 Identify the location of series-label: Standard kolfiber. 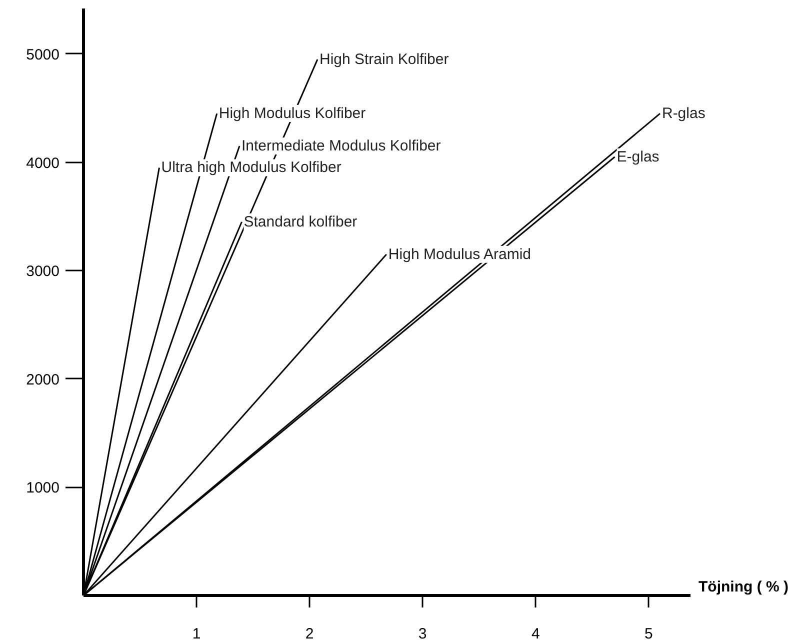
(301, 221).